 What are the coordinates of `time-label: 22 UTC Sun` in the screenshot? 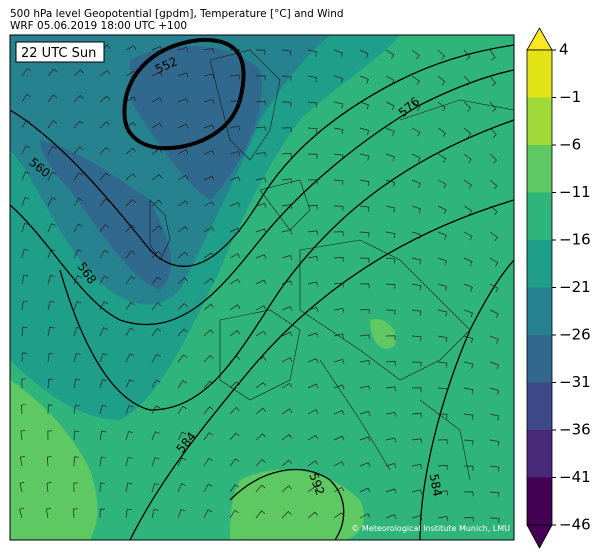 It's located at (58, 53).